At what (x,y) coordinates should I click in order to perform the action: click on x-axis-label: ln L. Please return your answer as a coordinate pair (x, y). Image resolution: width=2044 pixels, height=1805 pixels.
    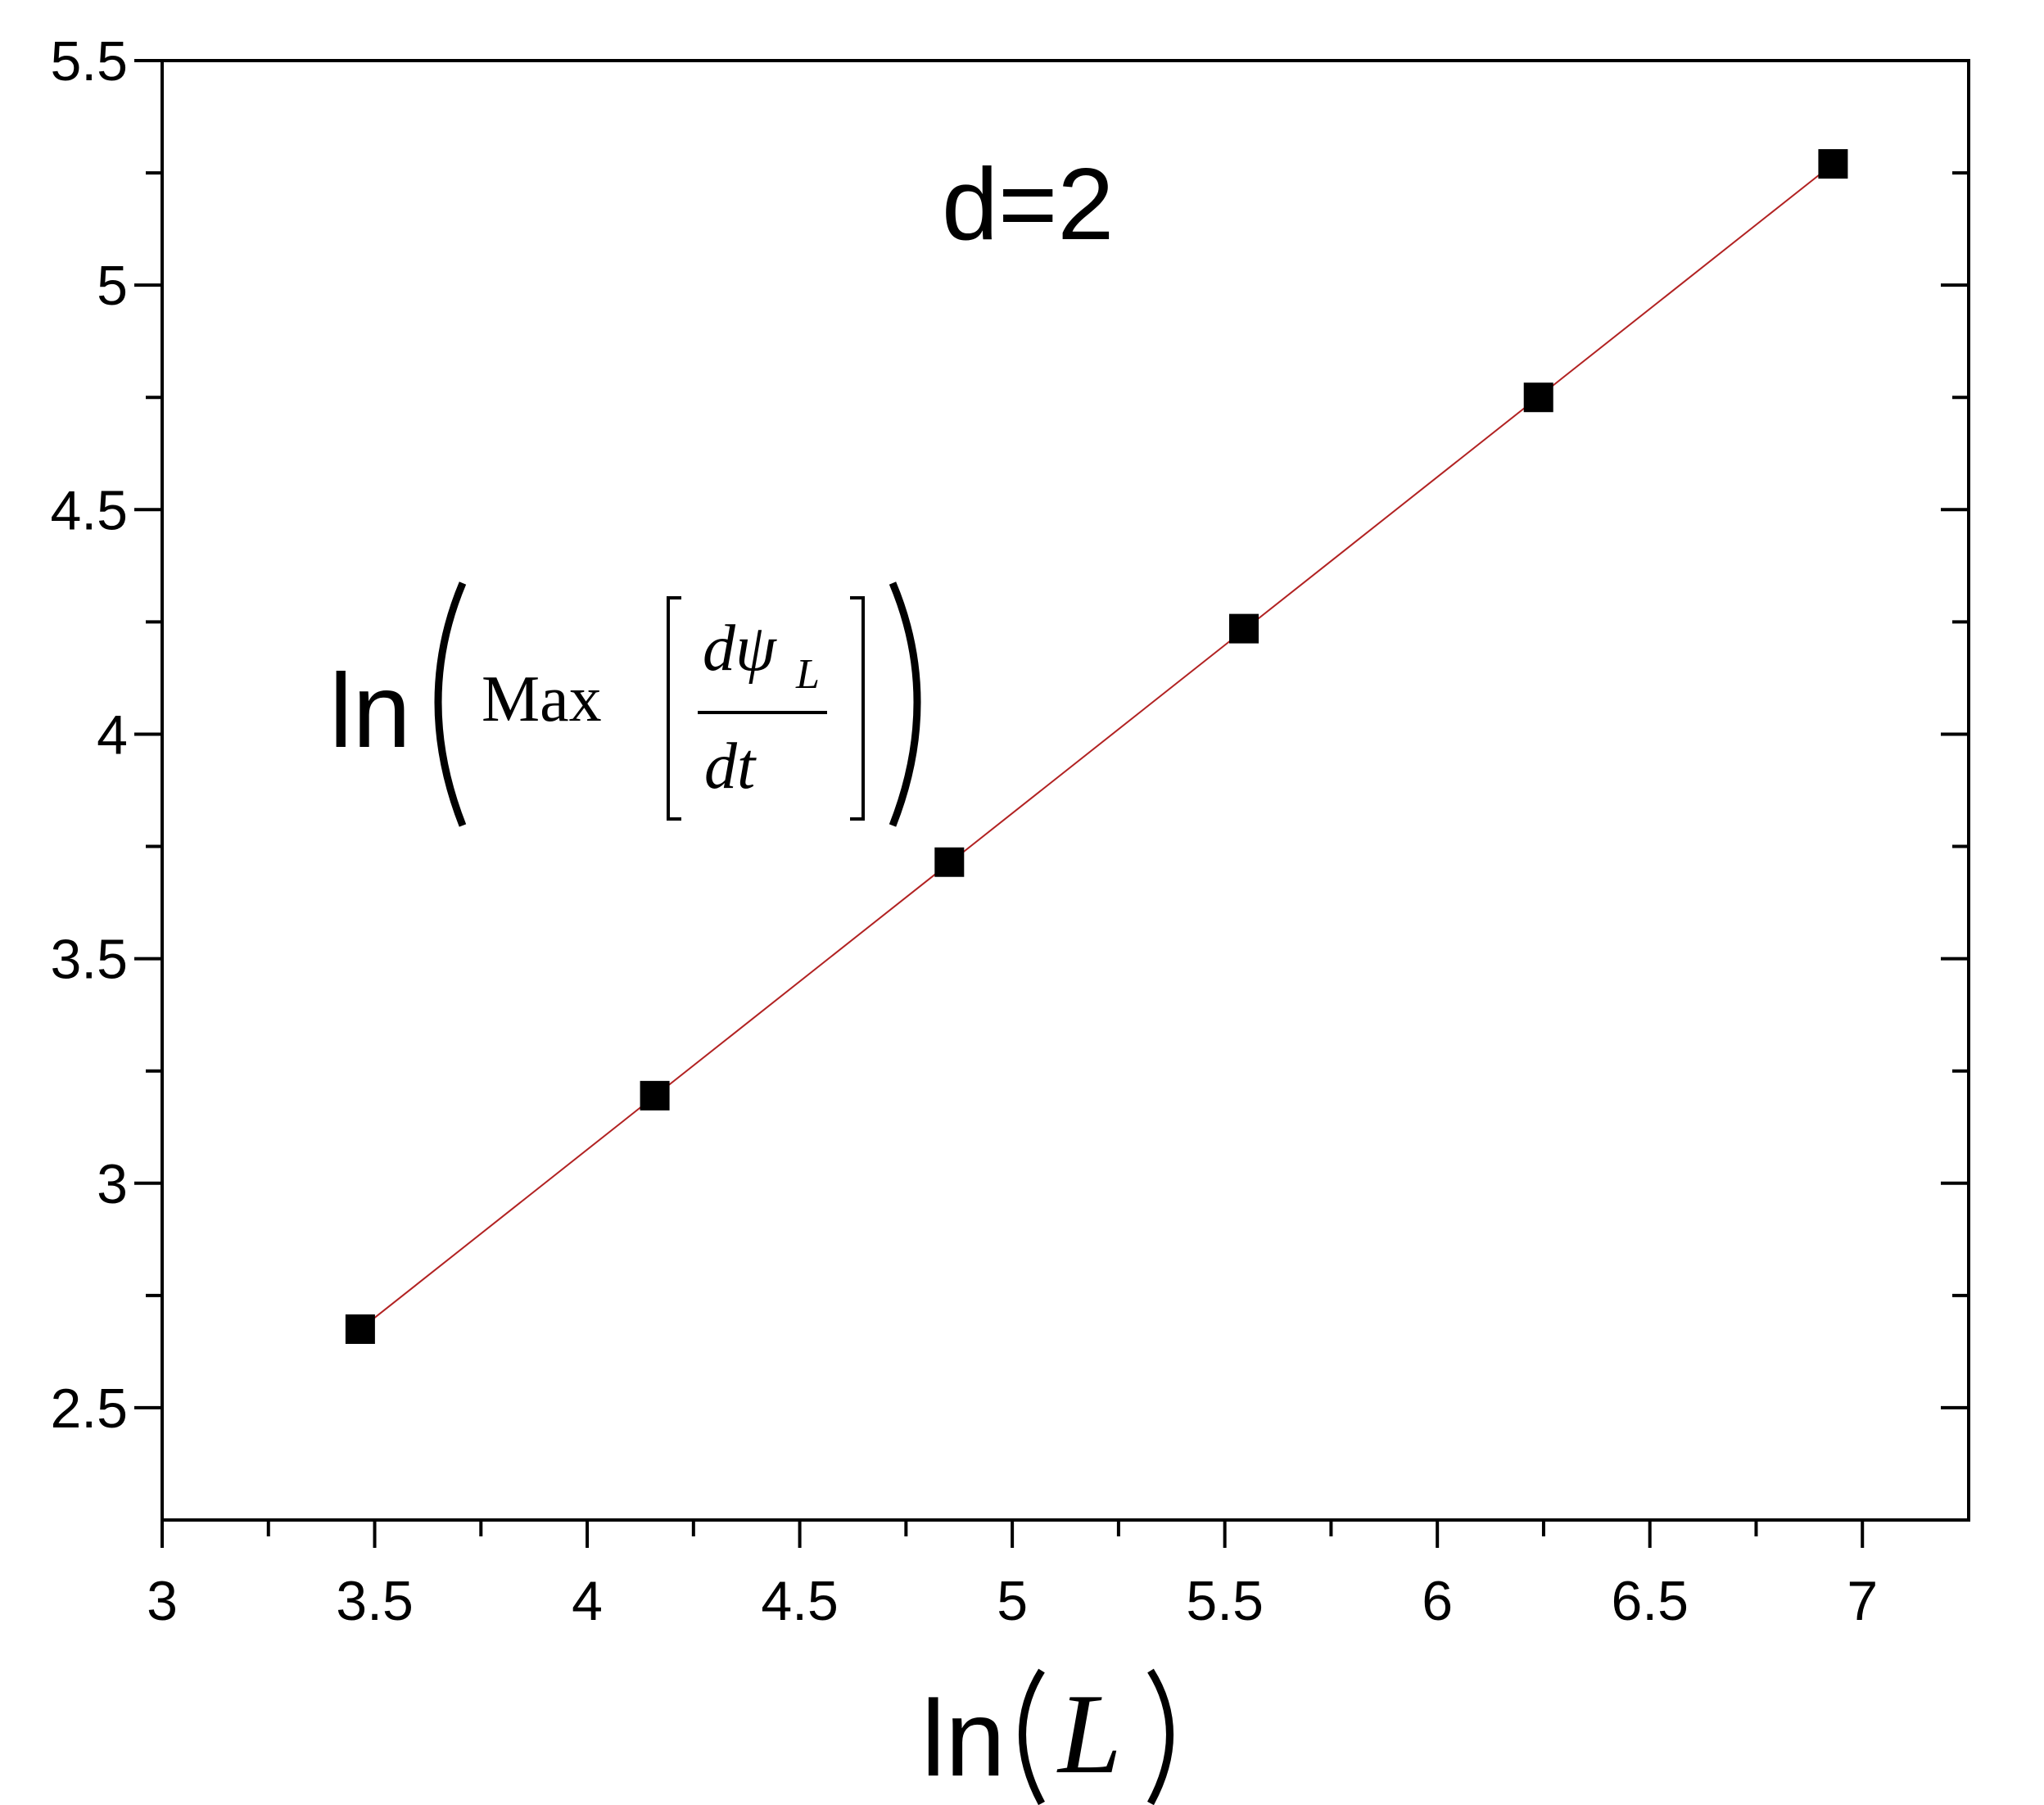
    Looking at the image, I should click on (1047, 1737).